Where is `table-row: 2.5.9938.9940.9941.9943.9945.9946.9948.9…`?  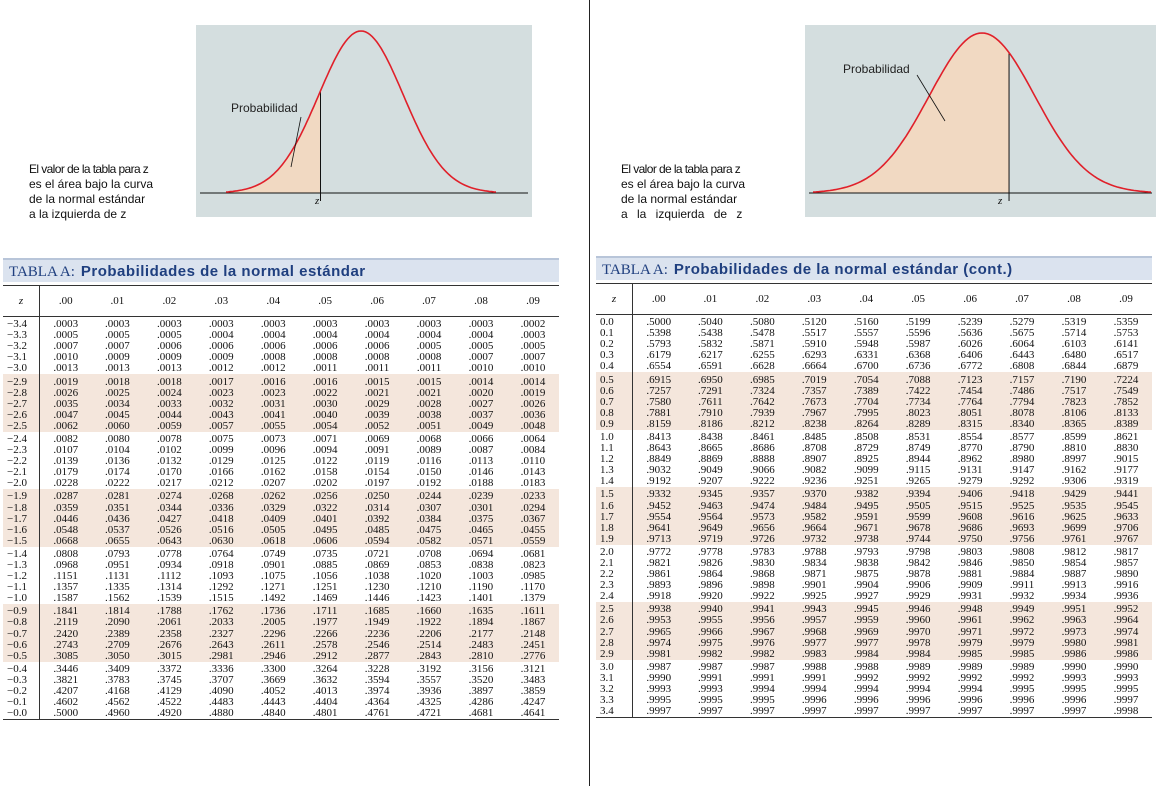
table-row: 2.5.9938.9940.9941.9943.9945.9946.9948.9… is located at coordinates (874, 609).